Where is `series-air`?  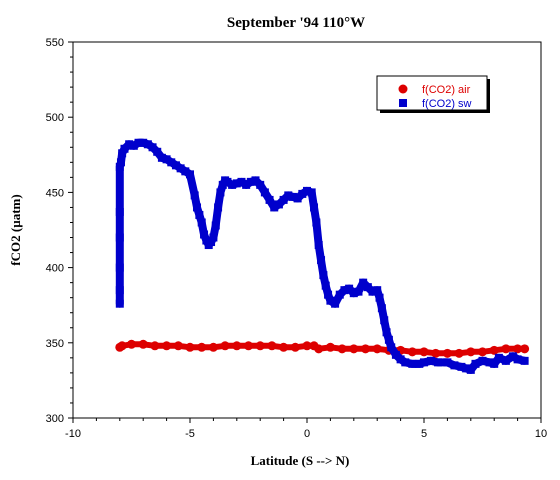
series-air is located at coordinates (322, 348).